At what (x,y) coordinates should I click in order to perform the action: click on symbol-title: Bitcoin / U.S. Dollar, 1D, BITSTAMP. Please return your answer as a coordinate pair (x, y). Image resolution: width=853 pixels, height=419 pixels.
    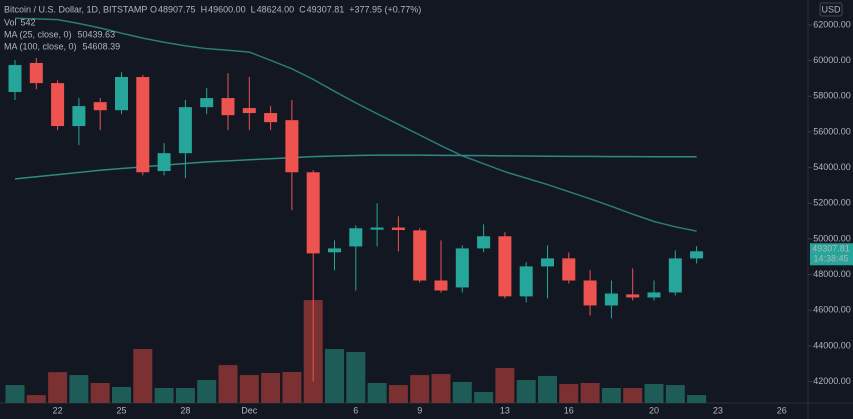
    Looking at the image, I should click on (75, 9).